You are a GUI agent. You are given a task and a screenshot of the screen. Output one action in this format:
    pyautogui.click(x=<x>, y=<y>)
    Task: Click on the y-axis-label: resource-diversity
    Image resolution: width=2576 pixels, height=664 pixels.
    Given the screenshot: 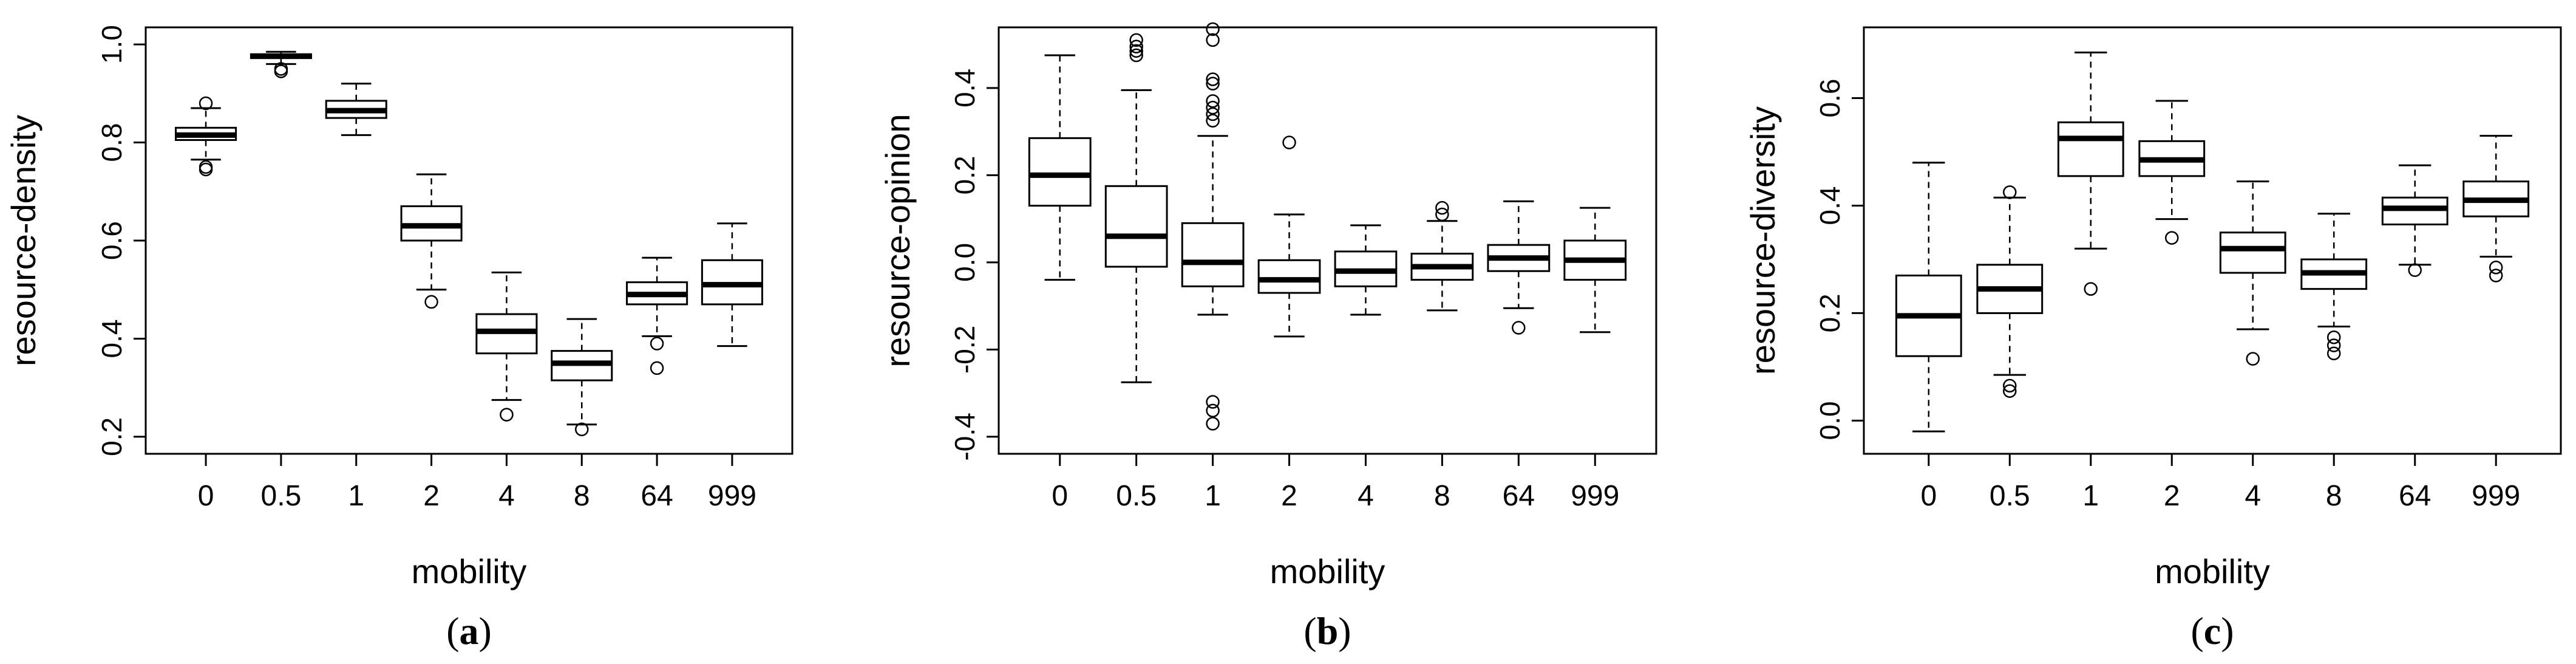 What is the action you would take?
    pyautogui.click(x=1763, y=241)
    